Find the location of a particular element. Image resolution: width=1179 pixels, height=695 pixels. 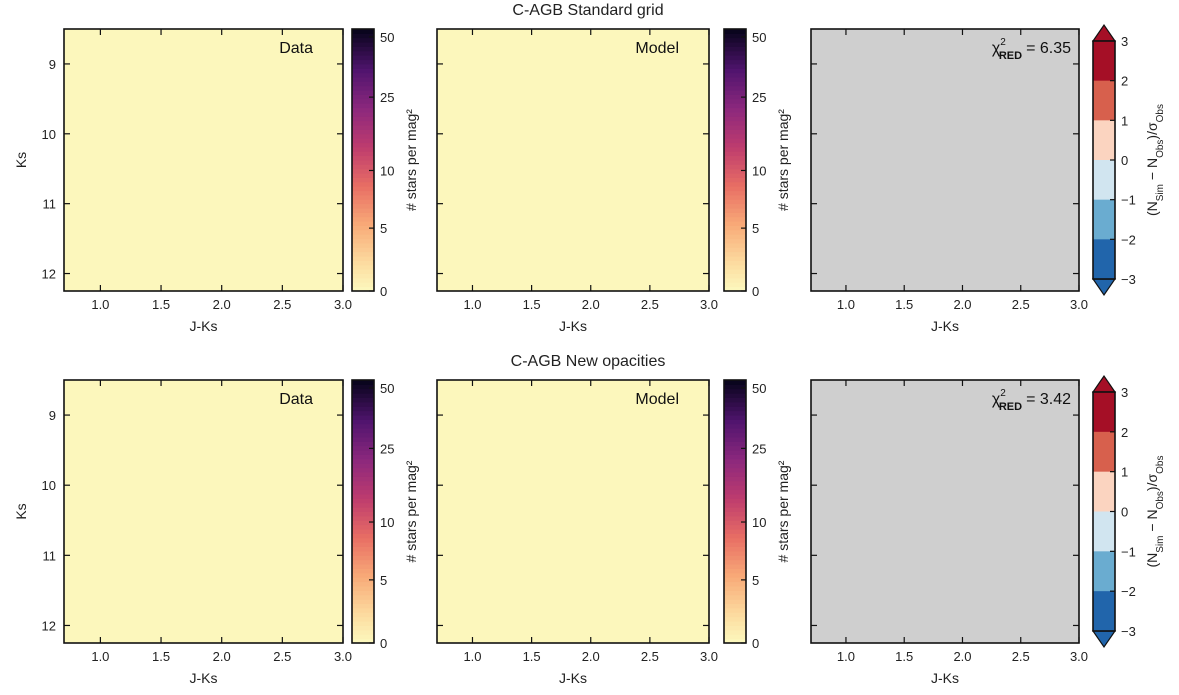

row-title-bottom: C-AGB New opacities is located at coordinates (588, 361).